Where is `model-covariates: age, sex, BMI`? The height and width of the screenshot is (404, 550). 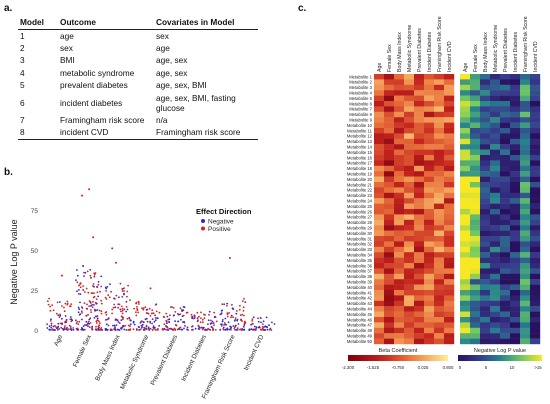 model-covariates: age, sex, BMI is located at coordinates (181, 85).